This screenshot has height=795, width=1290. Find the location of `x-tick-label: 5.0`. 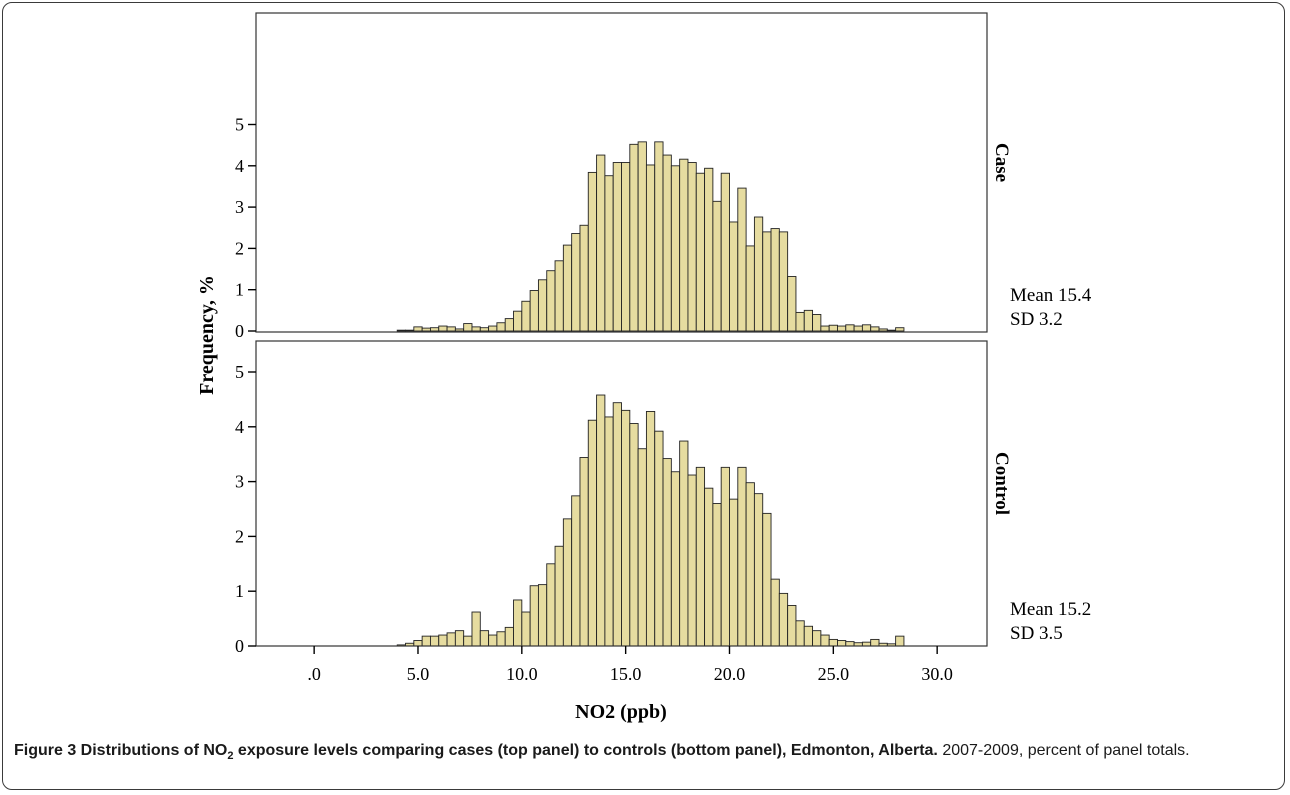

x-tick-label: 5.0 is located at coordinates (418, 674).